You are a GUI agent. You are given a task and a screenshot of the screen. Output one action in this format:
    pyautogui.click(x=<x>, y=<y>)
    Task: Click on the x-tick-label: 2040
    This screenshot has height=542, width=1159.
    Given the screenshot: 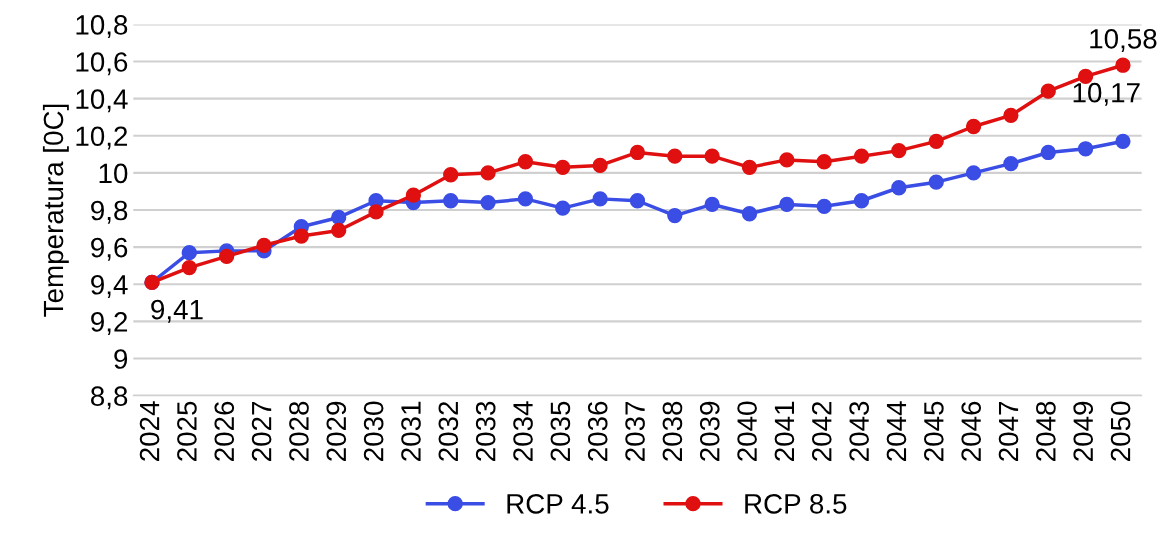 What is the action you would take?
    pyautogui.click(x=747, y=431)
    